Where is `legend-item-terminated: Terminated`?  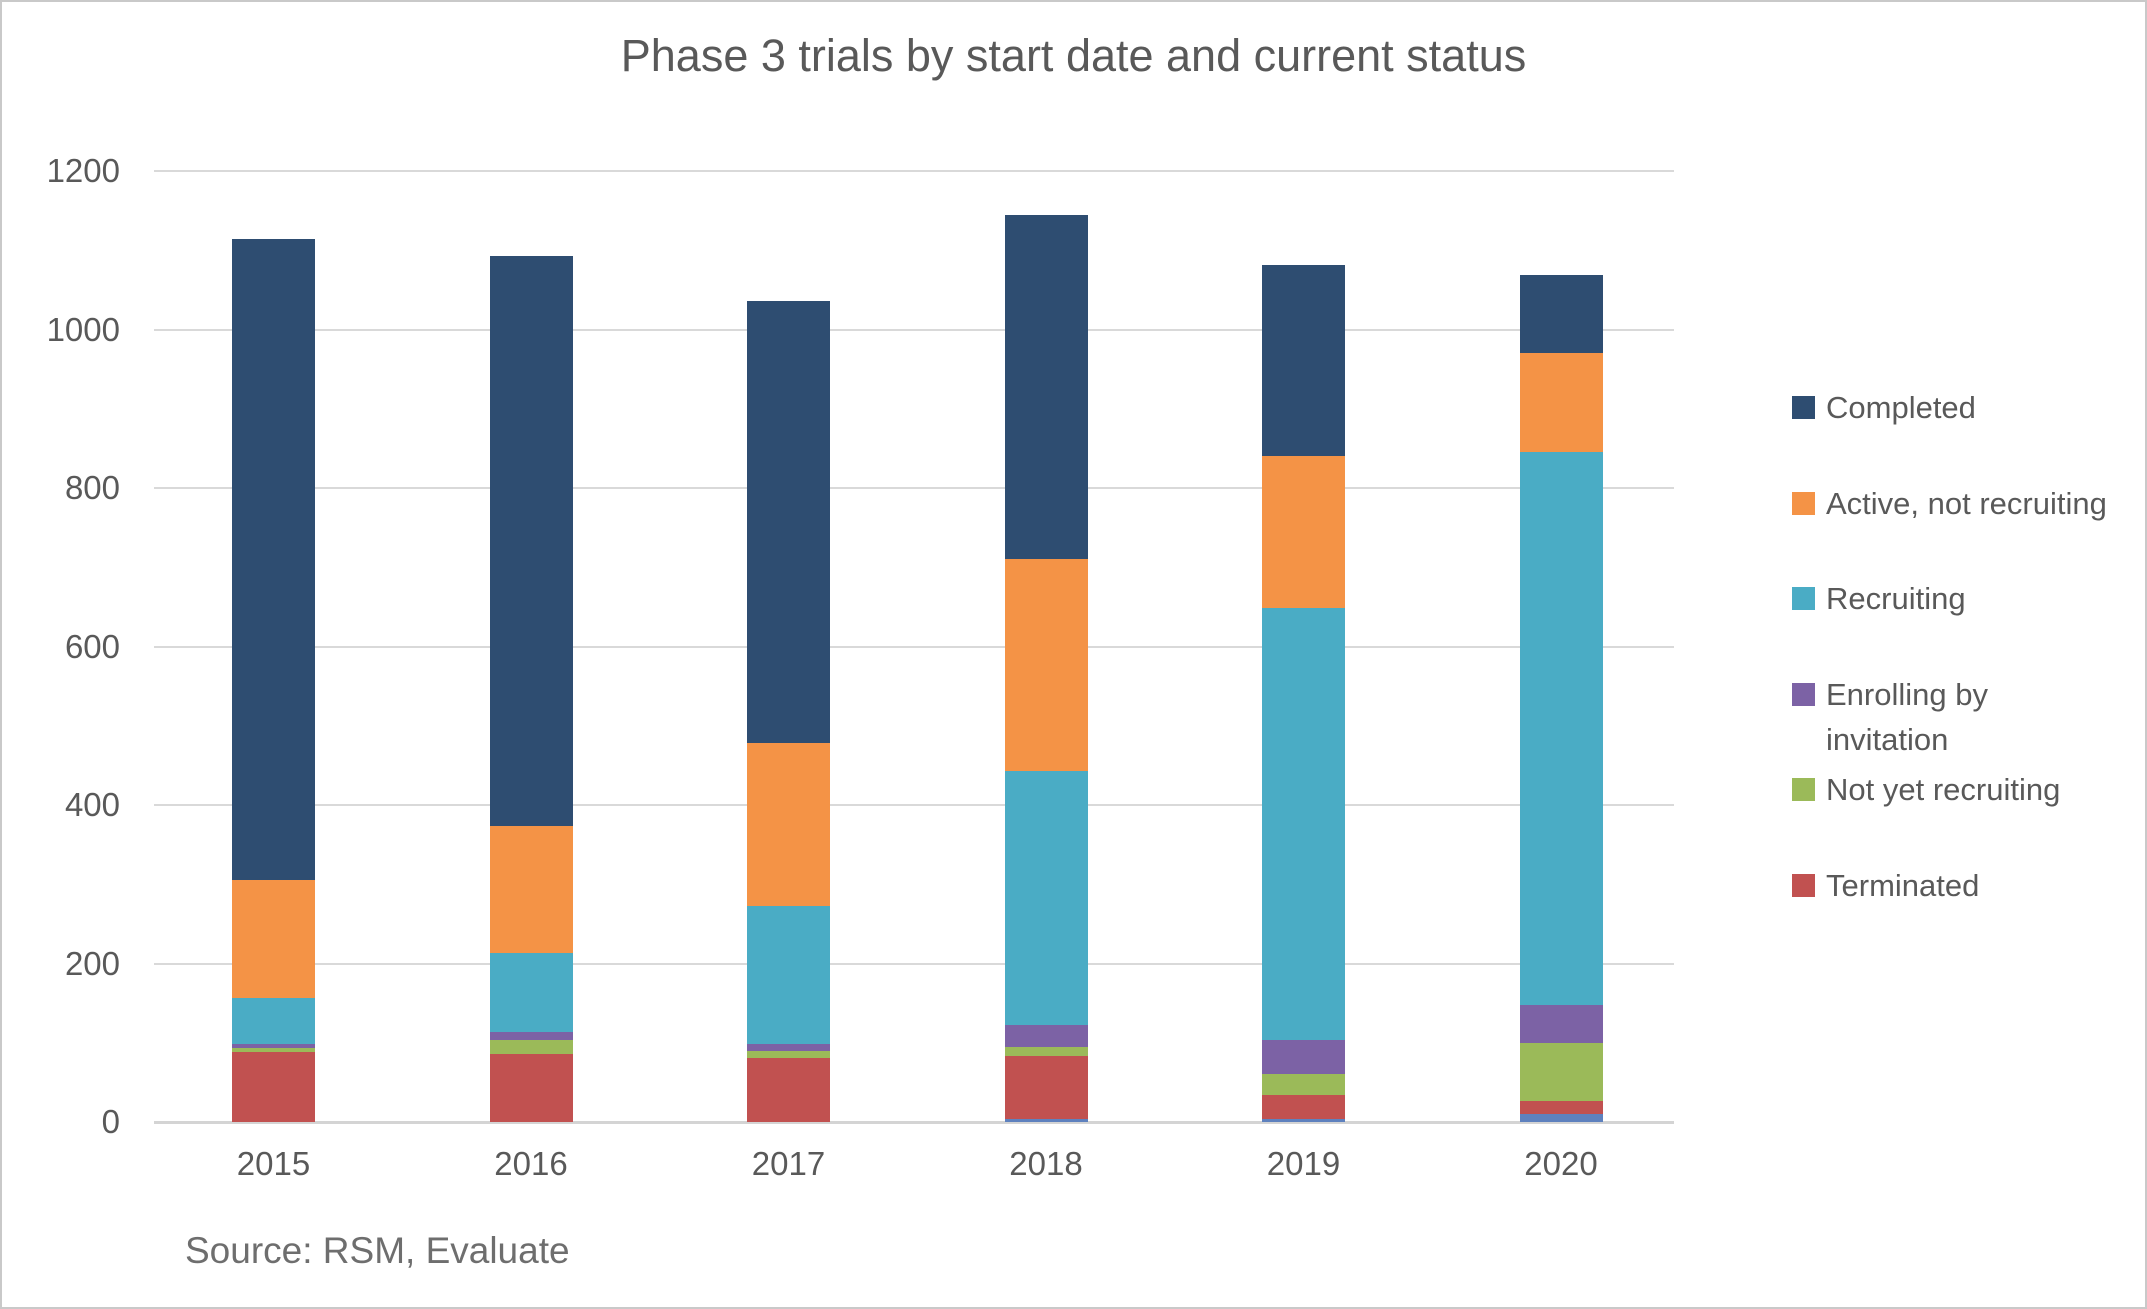
legend-item-terminated: Terminated is located at coordinates (1957, 885).